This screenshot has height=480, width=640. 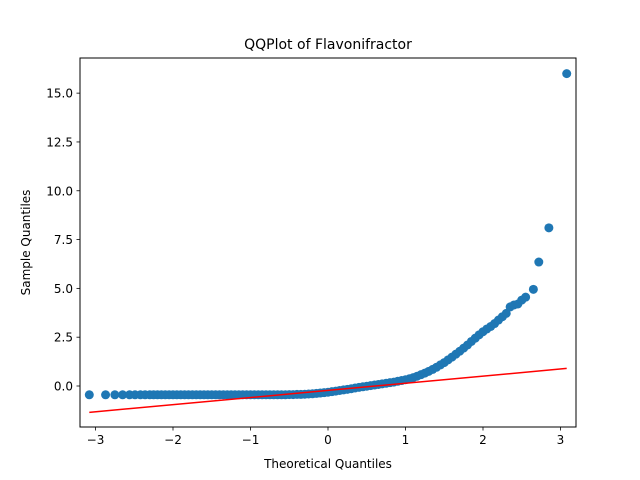 I want to click on x-tick-label: 3, so click(x=561, y=440).